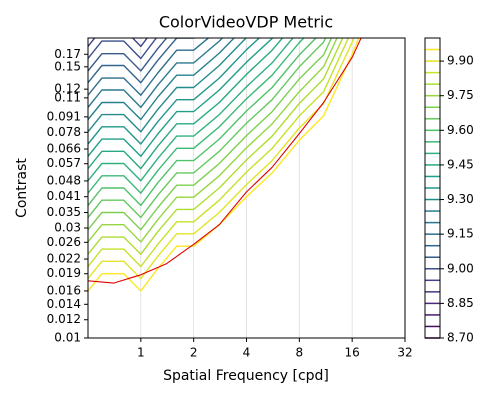  What do you see at coordinates (67, 338) in the screenshot?
I see `y-tick-label: 0.01` at bounding box center [67, 338].